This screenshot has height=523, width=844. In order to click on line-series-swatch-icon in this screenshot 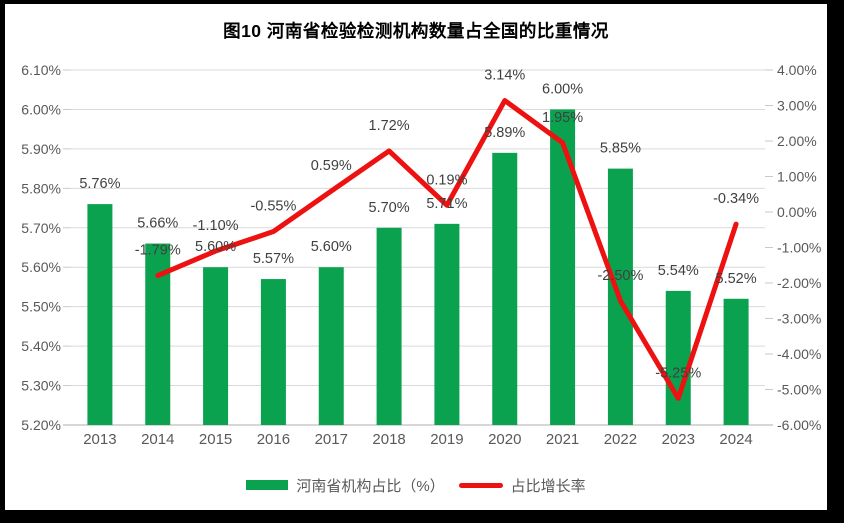, I will do `click(480, 485)`.